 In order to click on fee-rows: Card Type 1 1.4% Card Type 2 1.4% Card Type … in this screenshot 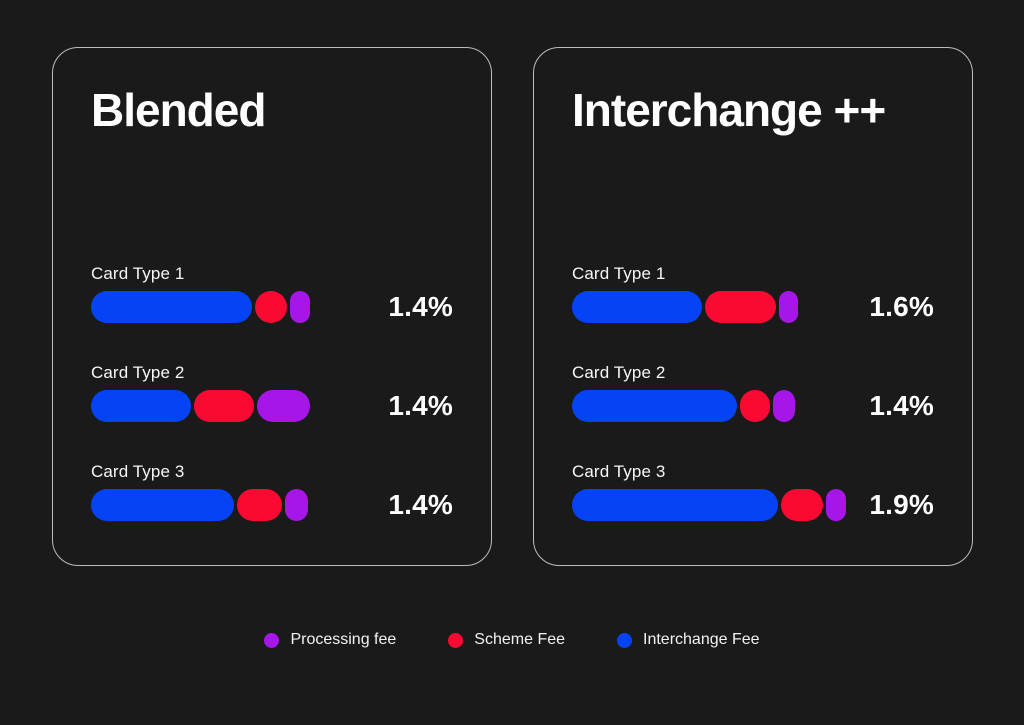, I will do `click(272, 392)`.